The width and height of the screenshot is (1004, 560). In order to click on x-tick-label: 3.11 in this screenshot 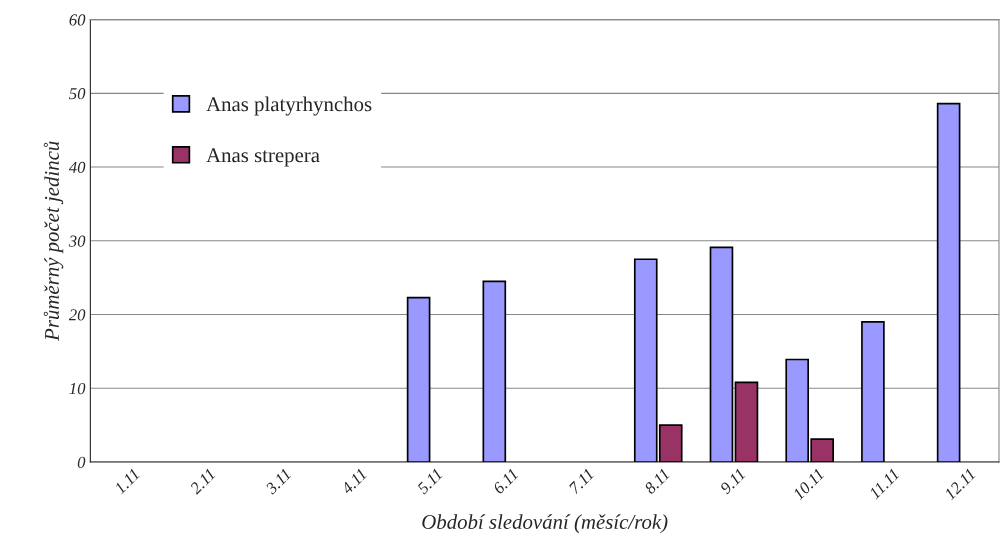, I will do `click(278, 481)`.